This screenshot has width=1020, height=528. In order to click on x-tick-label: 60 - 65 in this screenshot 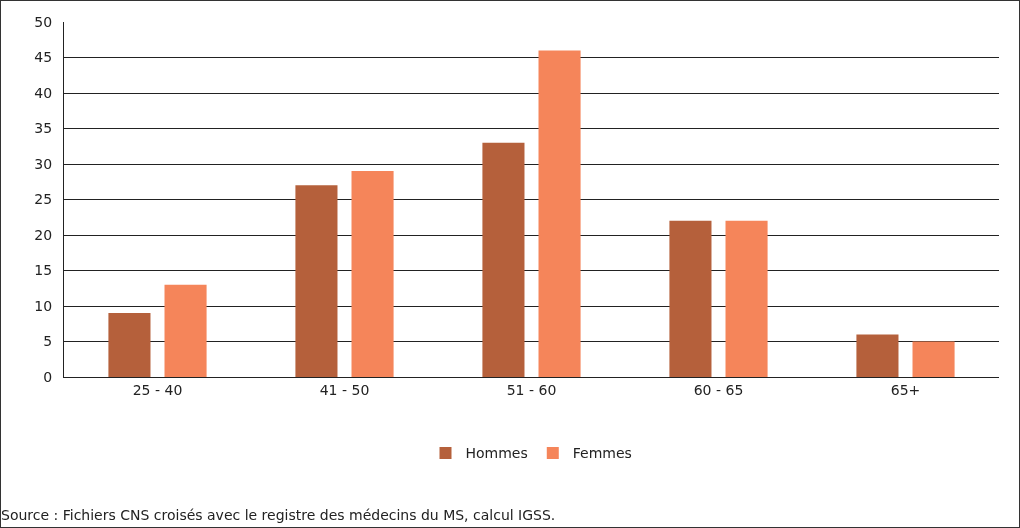, I will do `click(718, 389)`.